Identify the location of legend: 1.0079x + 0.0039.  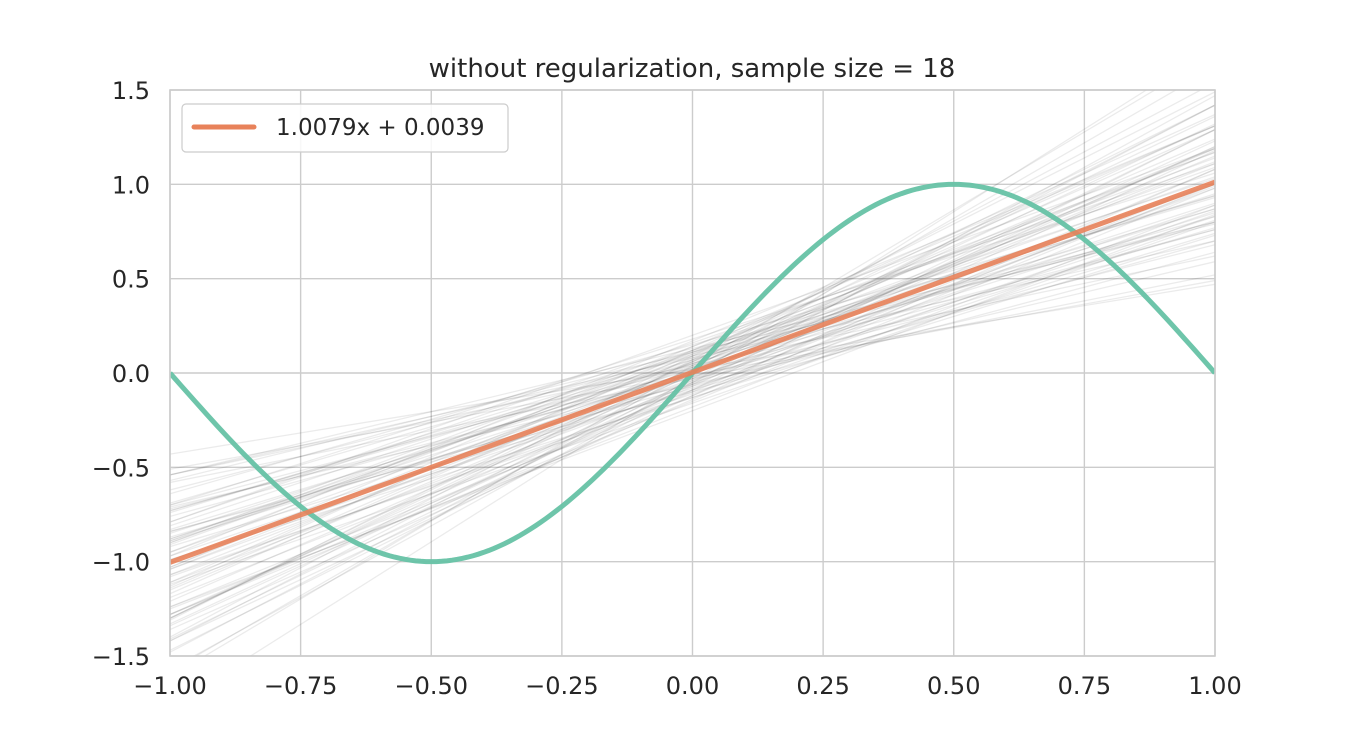
(345, 128).